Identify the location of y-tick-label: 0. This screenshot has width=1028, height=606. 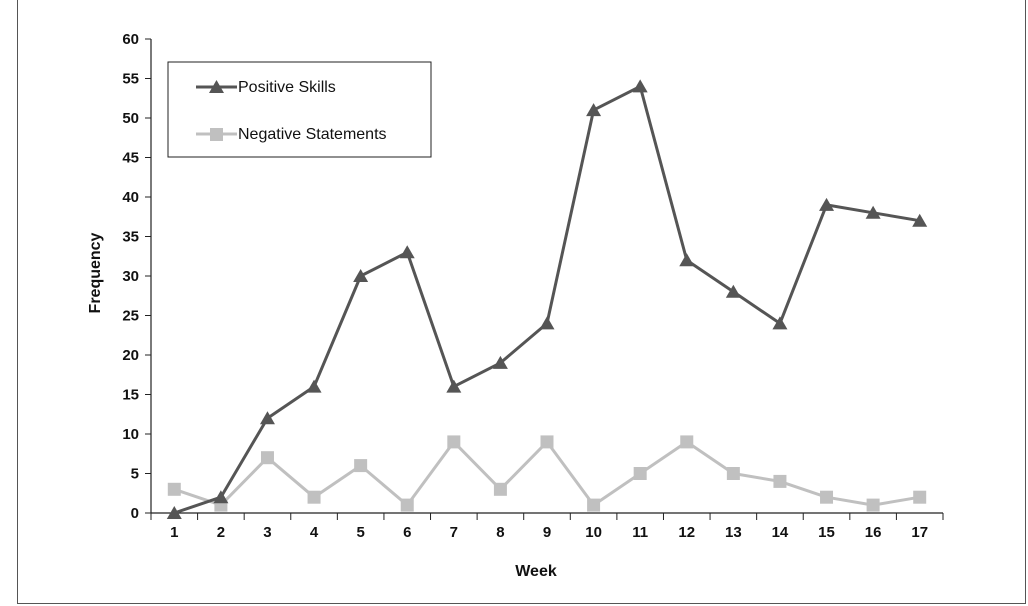
(135, 513).